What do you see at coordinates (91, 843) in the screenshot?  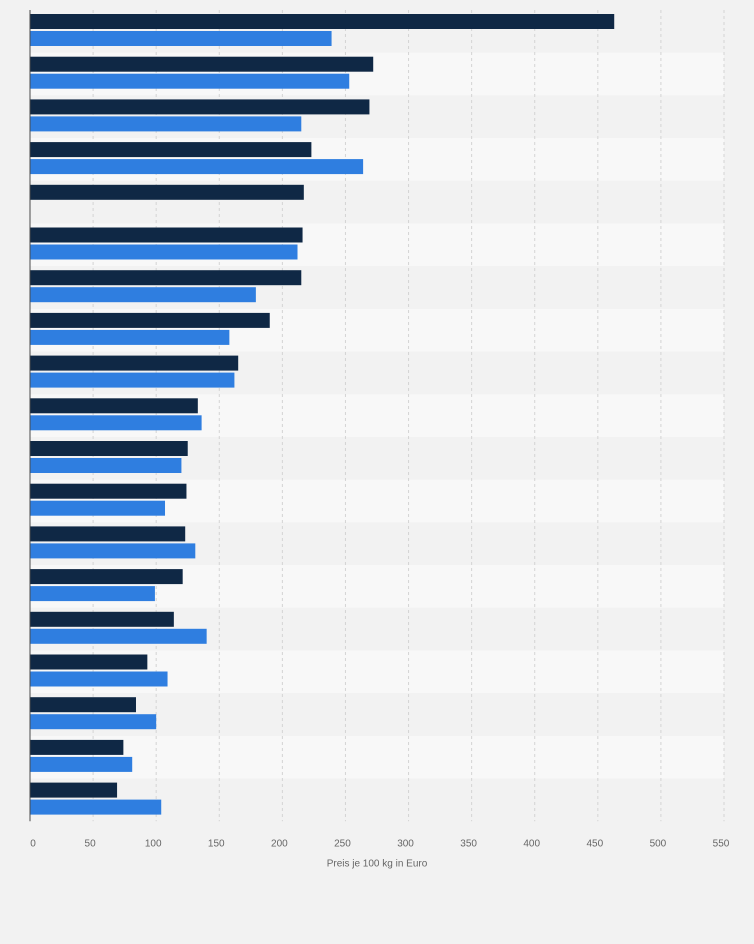 I see `x-tick-label: 50` at bounding box center [91, 843].